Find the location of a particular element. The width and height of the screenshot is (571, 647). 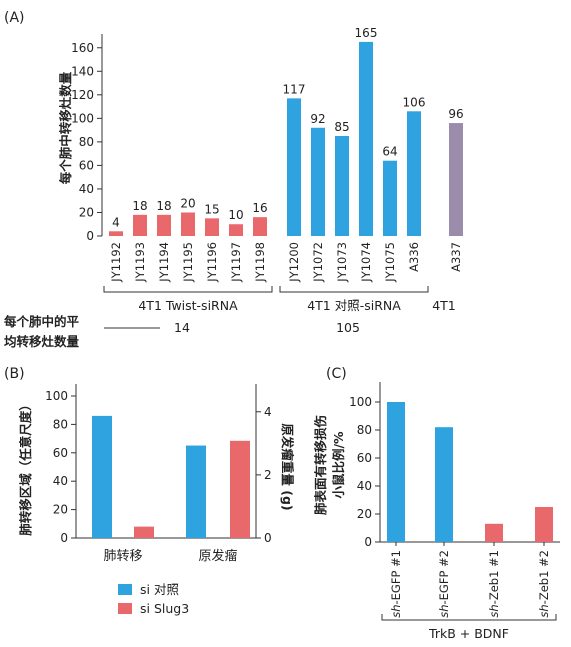

panel-label-c: (C) is located at coordinates (336, 374).